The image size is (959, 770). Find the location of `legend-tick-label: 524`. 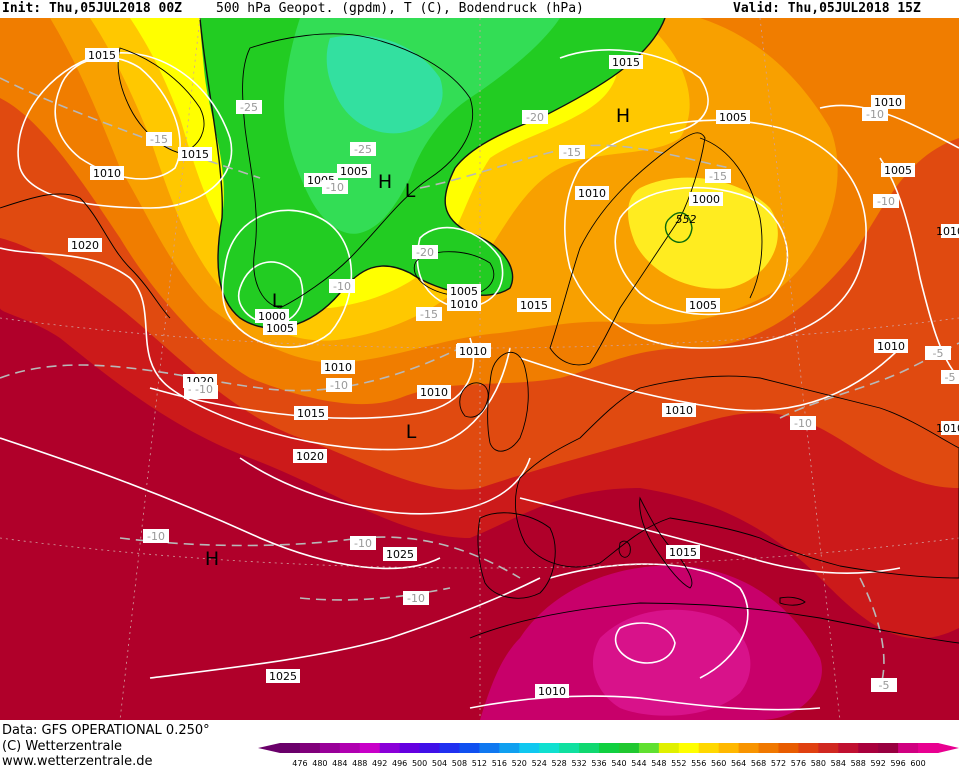

legend-tick-label: 524 is located at coordinates (539, 763).